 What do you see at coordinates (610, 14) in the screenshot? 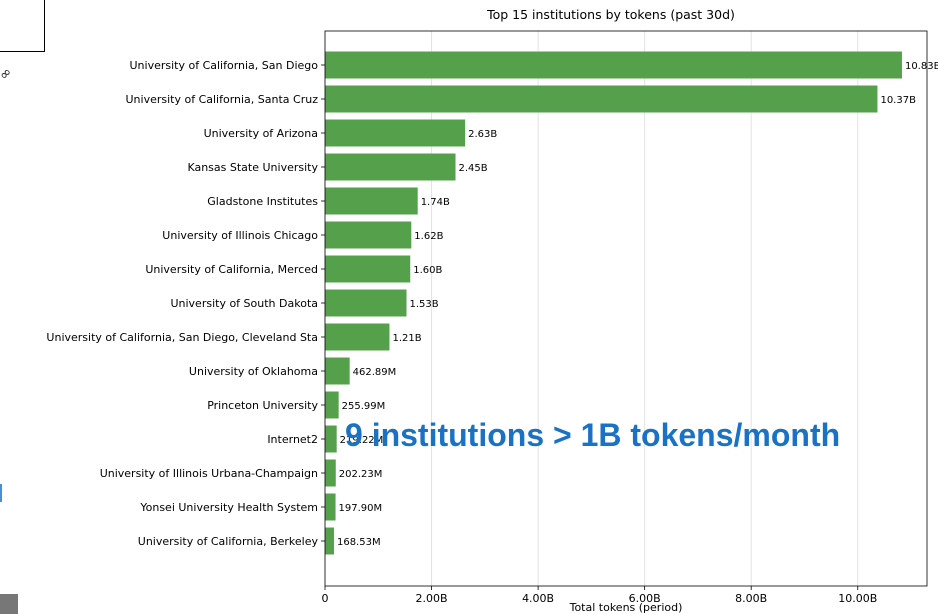
I see `chart-title: Top 15 institutions by tokens (past 30d)` at bounding box center [610, 14].